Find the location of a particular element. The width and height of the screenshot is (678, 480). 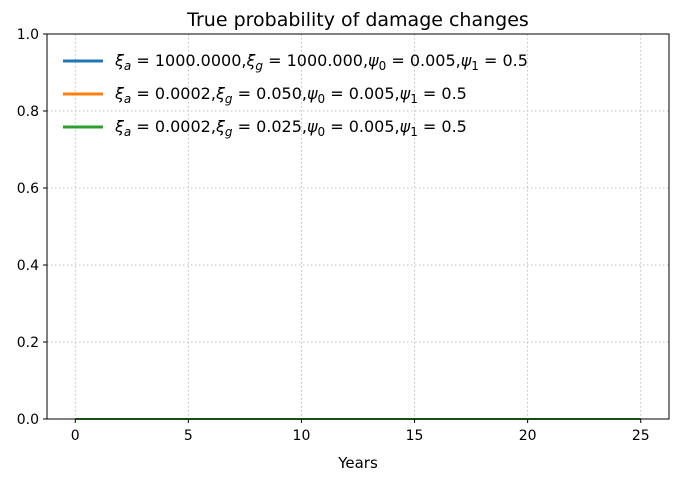

chart-title: True probability of damage changes is located at coordinates (357, 20).